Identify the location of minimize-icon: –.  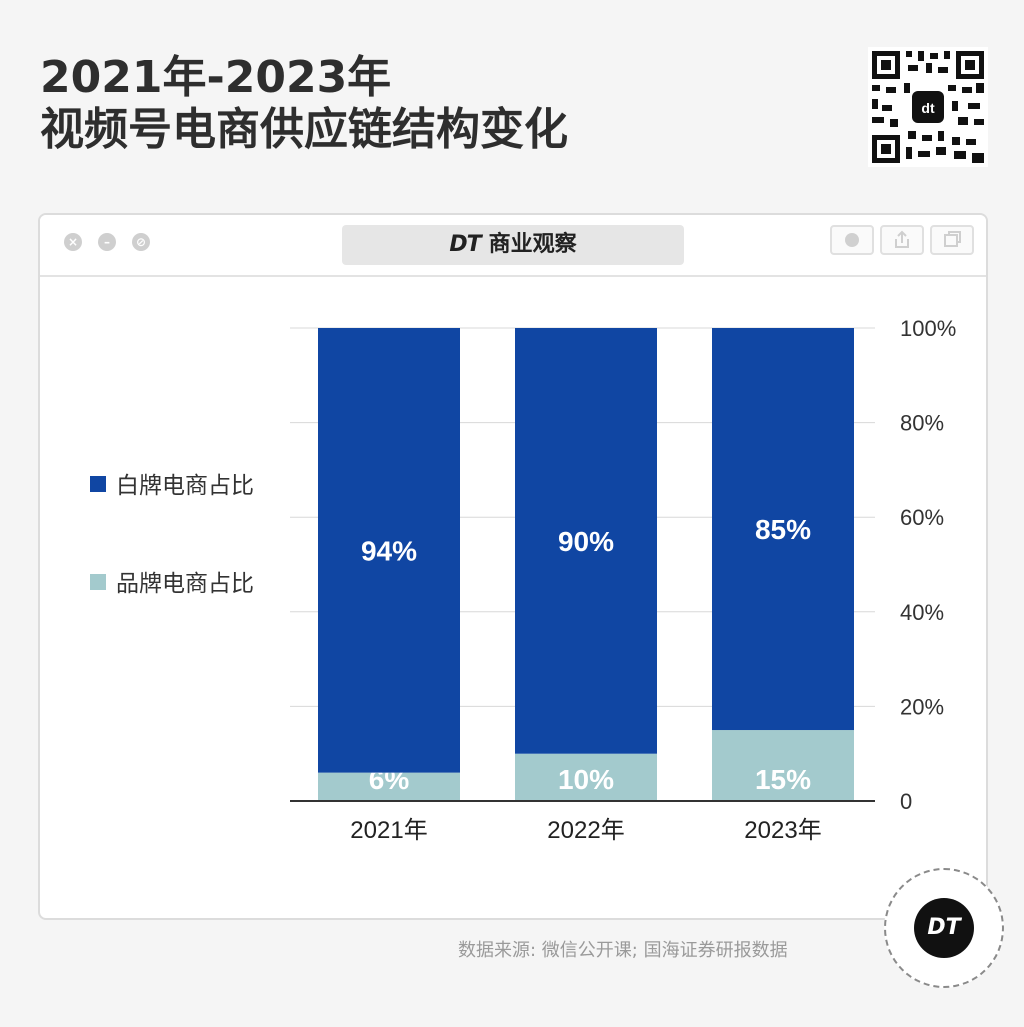
(107, 242).